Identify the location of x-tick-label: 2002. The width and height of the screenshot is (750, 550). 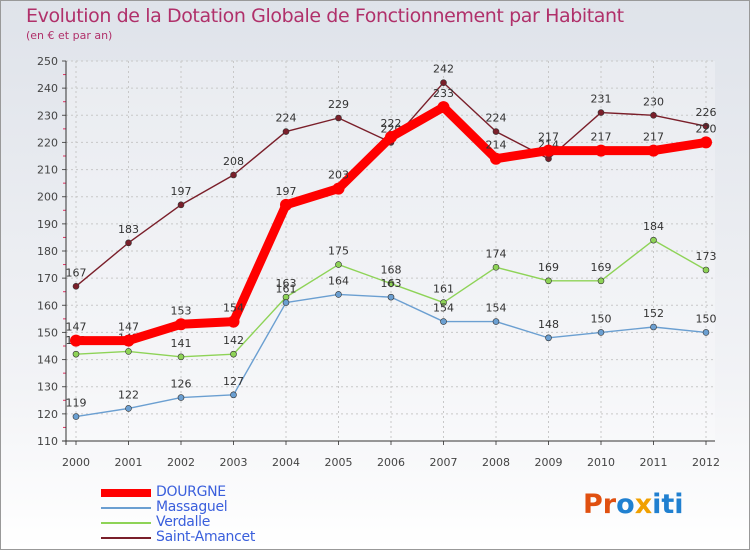
(181, 462).